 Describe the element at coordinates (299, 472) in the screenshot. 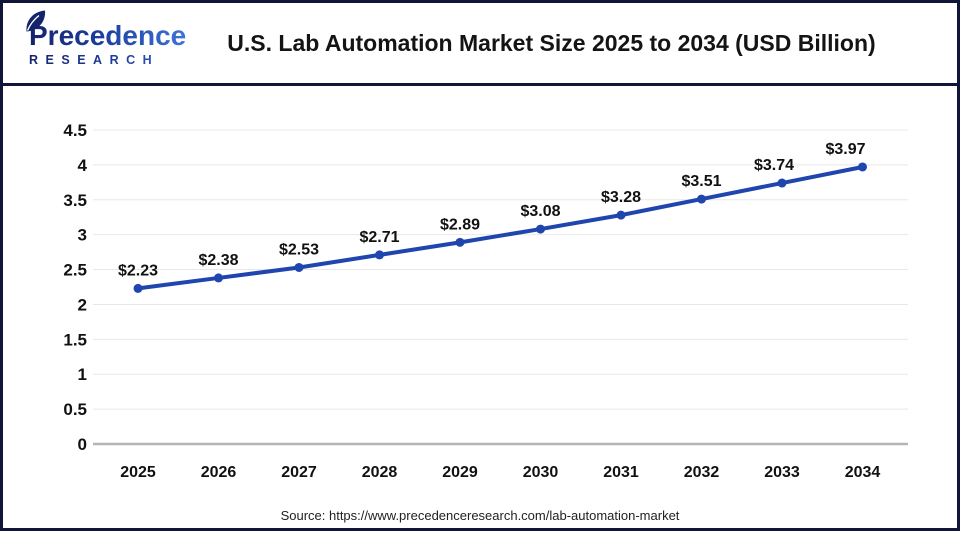

I see `x-tick-label: 2027` at that location.